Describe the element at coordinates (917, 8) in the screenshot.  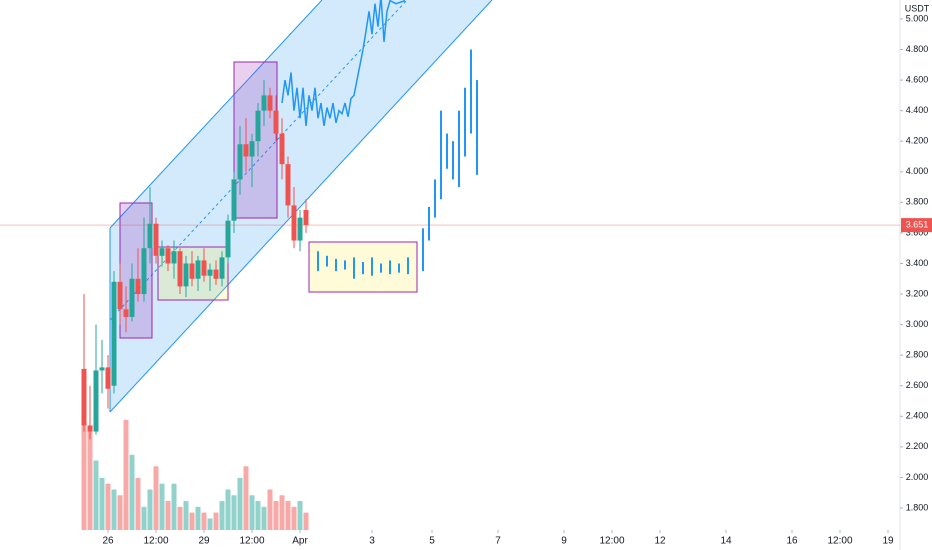
I see `currency-label: USDT` at that location.